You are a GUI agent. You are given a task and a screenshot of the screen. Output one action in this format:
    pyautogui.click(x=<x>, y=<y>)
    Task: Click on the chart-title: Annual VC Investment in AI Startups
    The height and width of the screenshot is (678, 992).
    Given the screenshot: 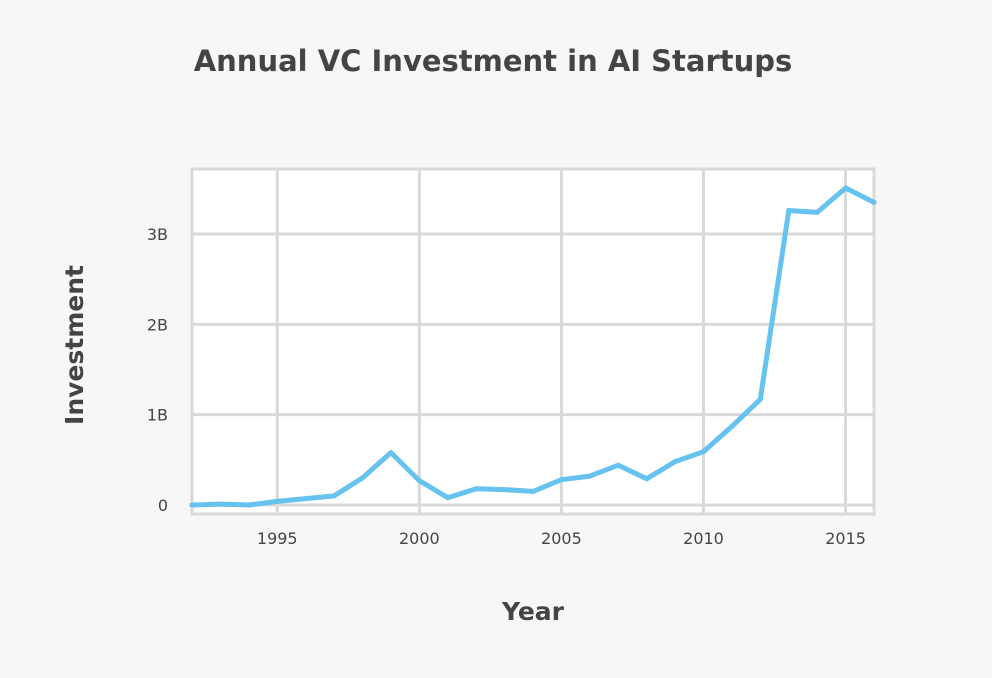 What is the action you would take?
    pyautogui.click(x=493, y=61)
    